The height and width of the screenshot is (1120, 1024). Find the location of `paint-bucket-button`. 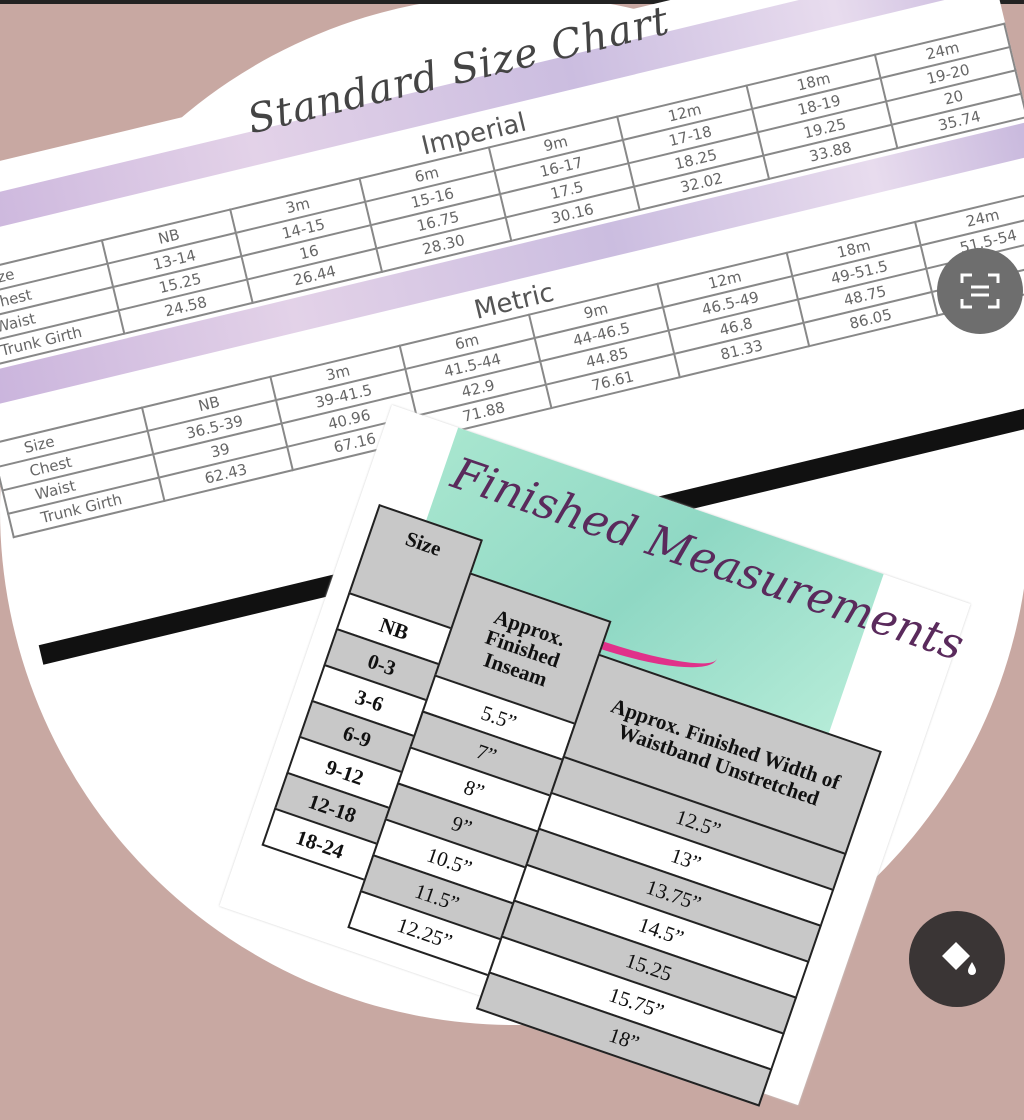

paint-bucket-button is located at coordinates (957, 959).